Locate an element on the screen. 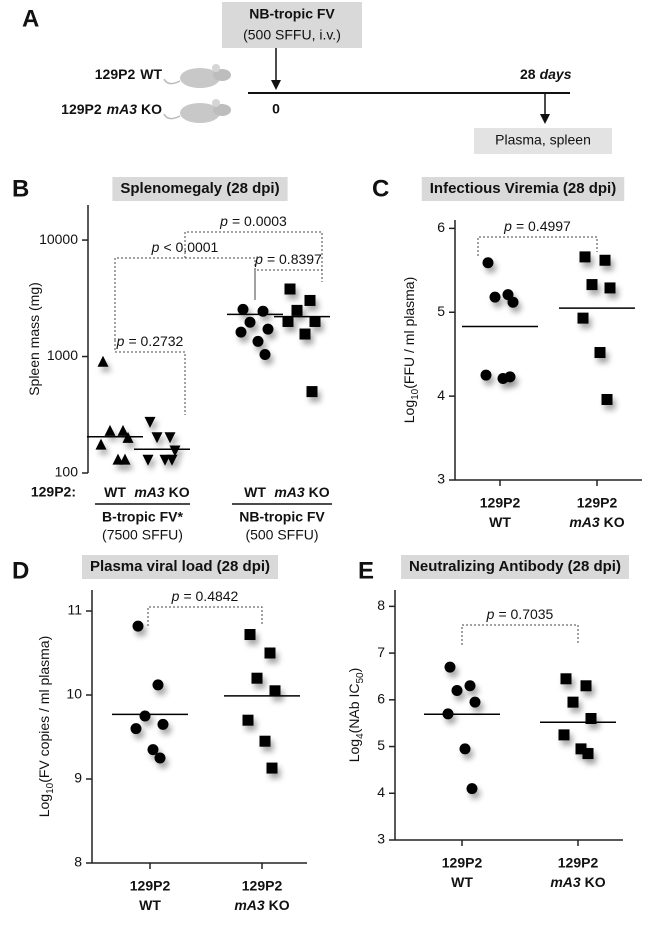  comparison-label: p = 0.2732 is located at coordinates (150, 341).